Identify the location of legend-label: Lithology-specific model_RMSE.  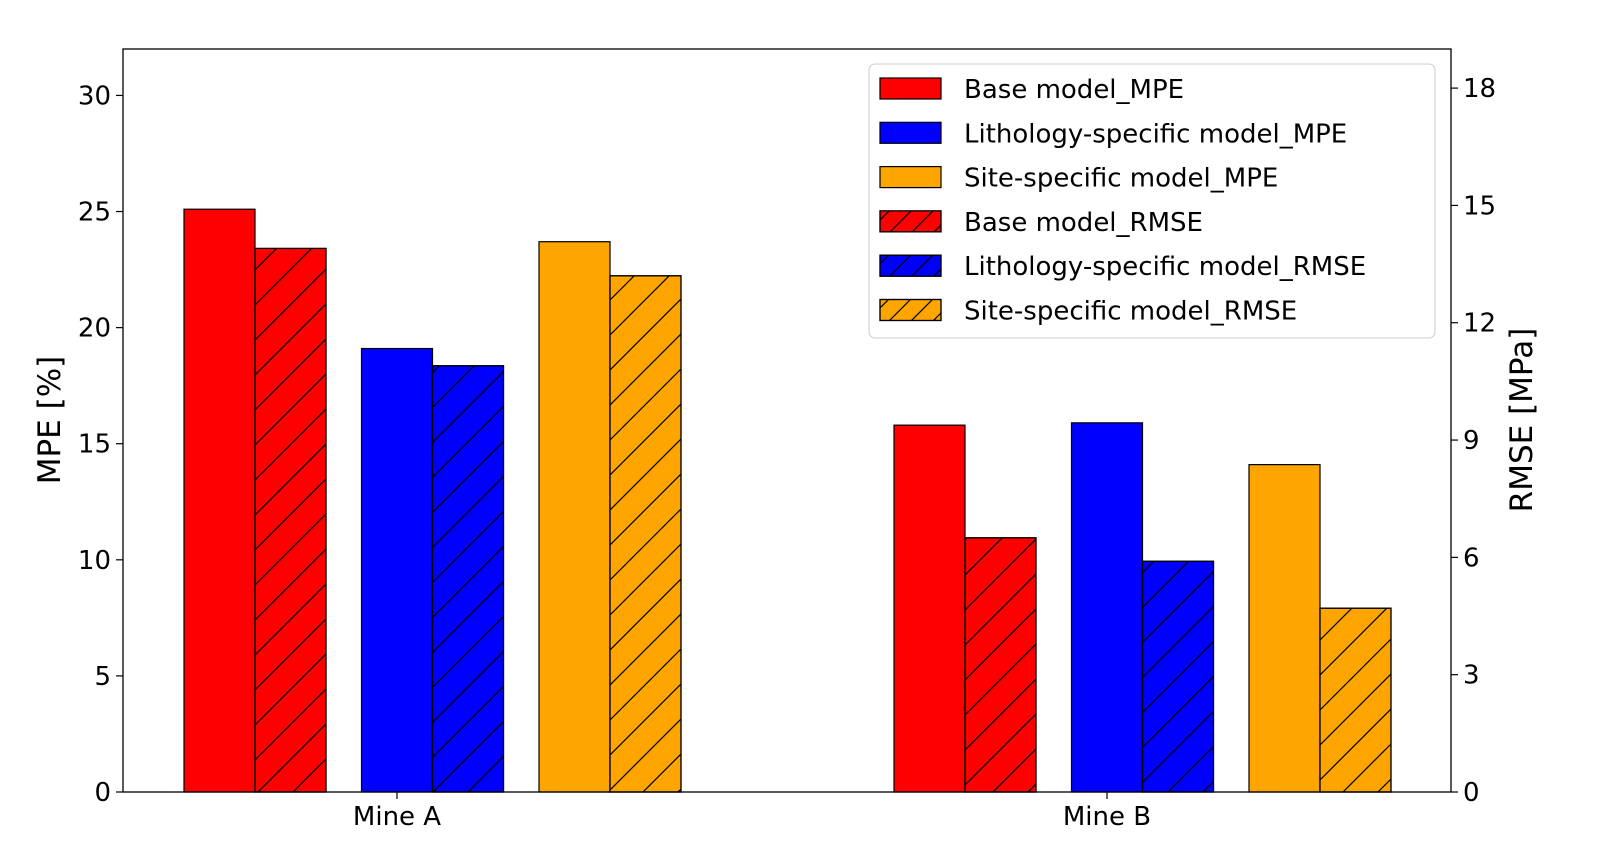
(1165, 267).